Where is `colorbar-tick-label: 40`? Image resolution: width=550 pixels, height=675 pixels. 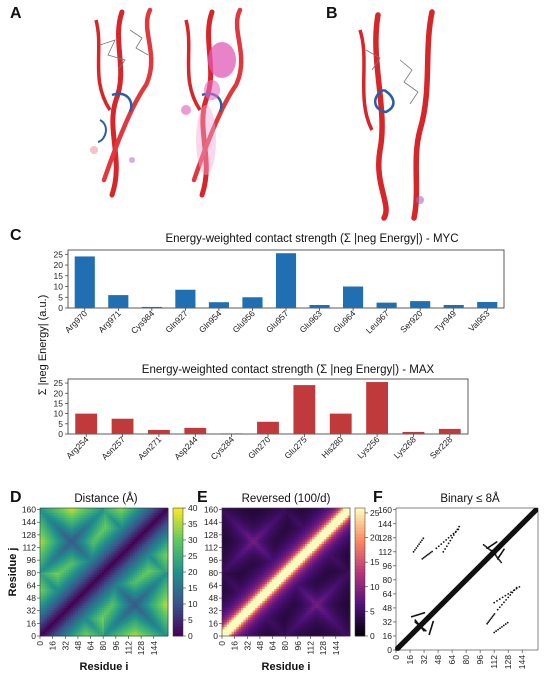
colorbar-tick-label: 40 is located at coordinates (193, 508).